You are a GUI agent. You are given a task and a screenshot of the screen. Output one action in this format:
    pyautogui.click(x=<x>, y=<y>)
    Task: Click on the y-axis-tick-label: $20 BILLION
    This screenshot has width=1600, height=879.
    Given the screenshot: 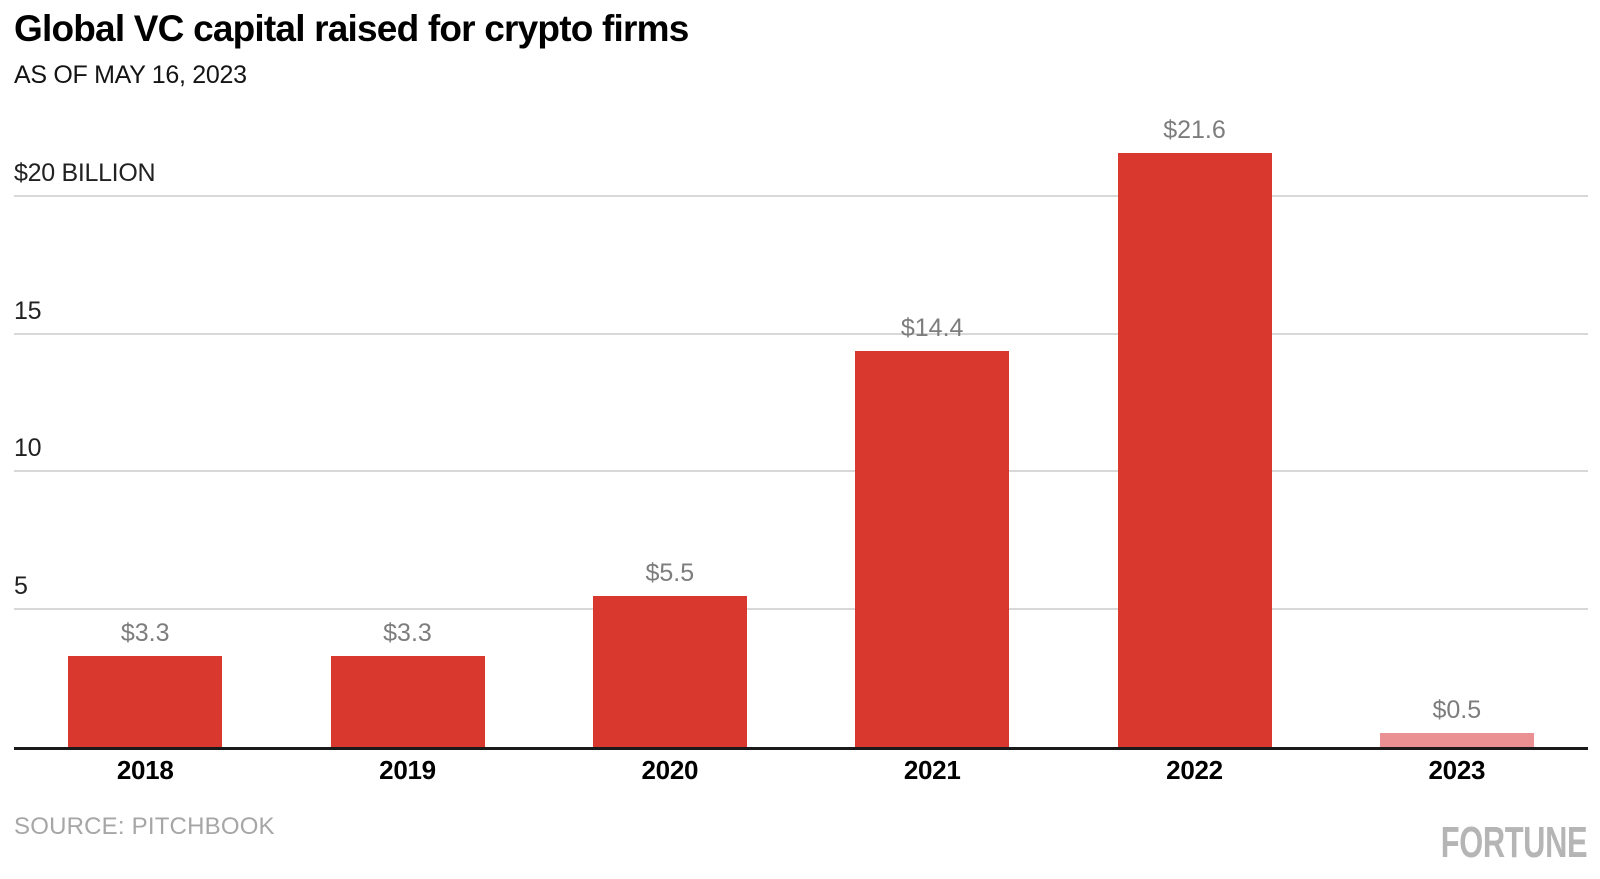 What is the action you would take?
    pyautogui.click(x=85, y=173)
    